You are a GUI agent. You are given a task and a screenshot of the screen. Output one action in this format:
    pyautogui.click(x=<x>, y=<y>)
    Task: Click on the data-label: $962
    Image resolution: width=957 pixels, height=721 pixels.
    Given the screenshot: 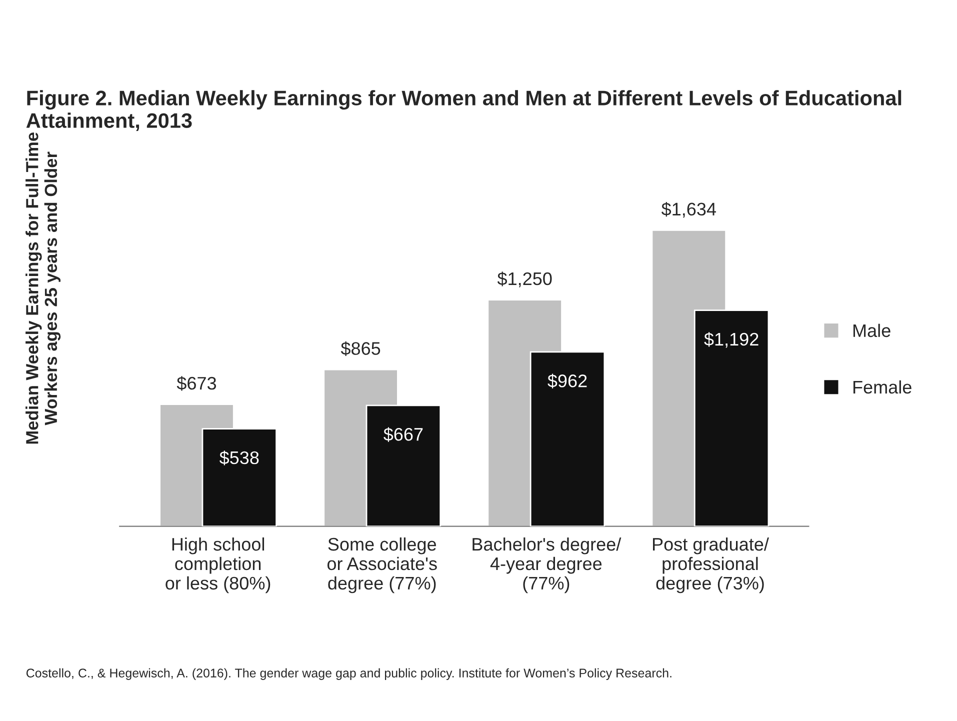 What is the action you would take?
    pyautogui.click(x=567, y=381)
    